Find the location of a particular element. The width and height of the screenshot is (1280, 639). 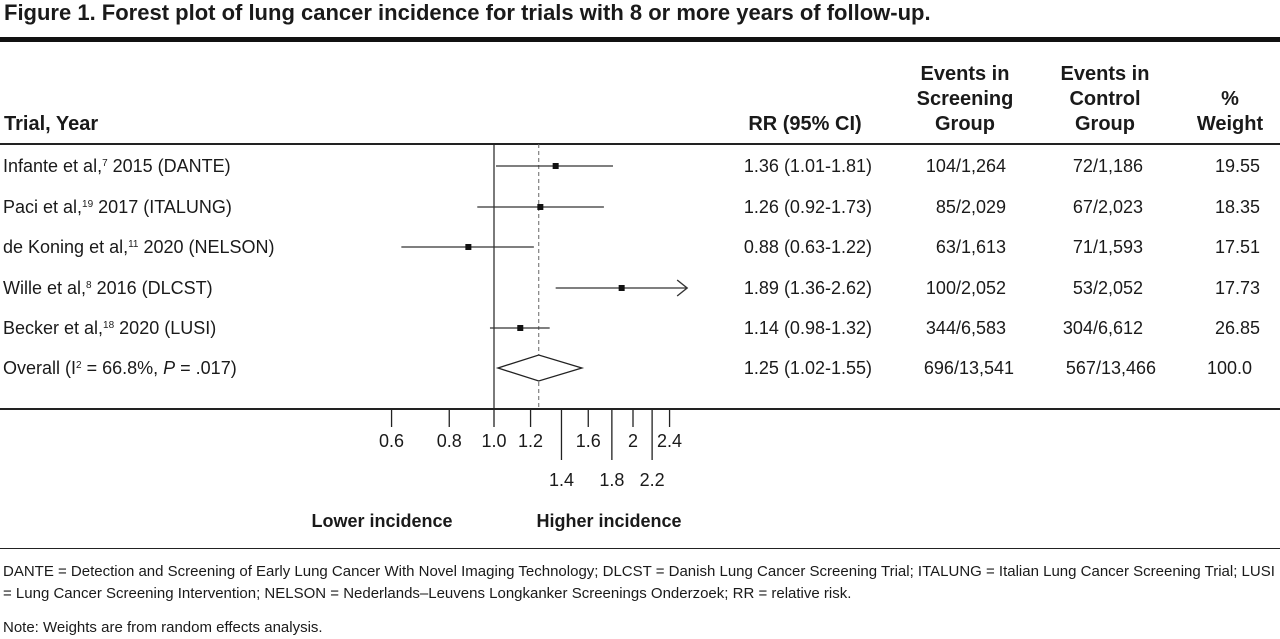

reference-number: 7 is located at coordinates (105, 163).